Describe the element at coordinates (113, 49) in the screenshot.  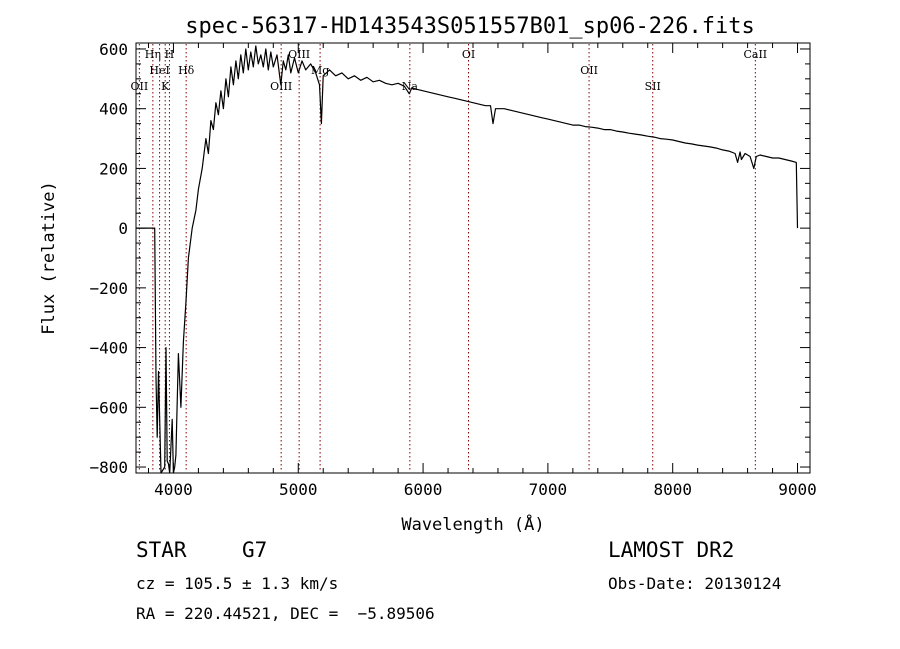
I see `y-tick-label: 600` at that location.